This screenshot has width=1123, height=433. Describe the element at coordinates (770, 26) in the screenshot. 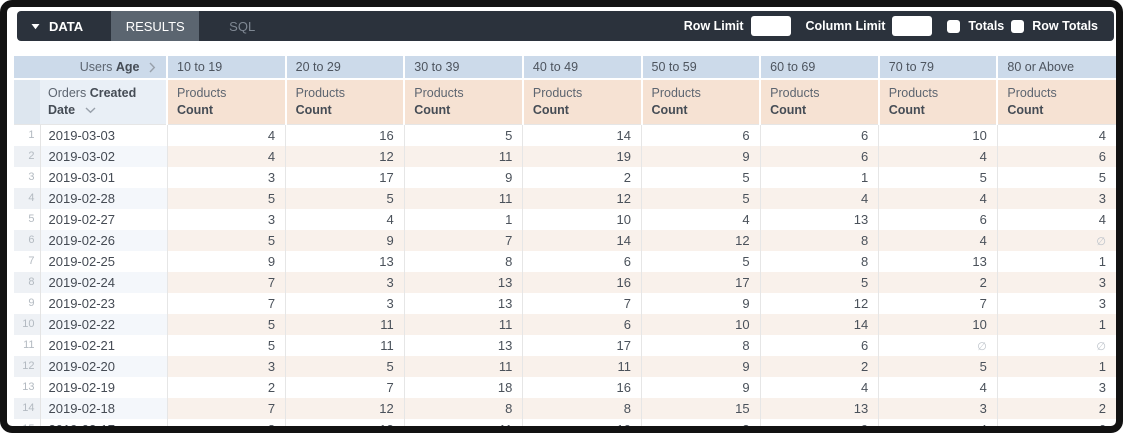

I see `row-limit-input` at that location.